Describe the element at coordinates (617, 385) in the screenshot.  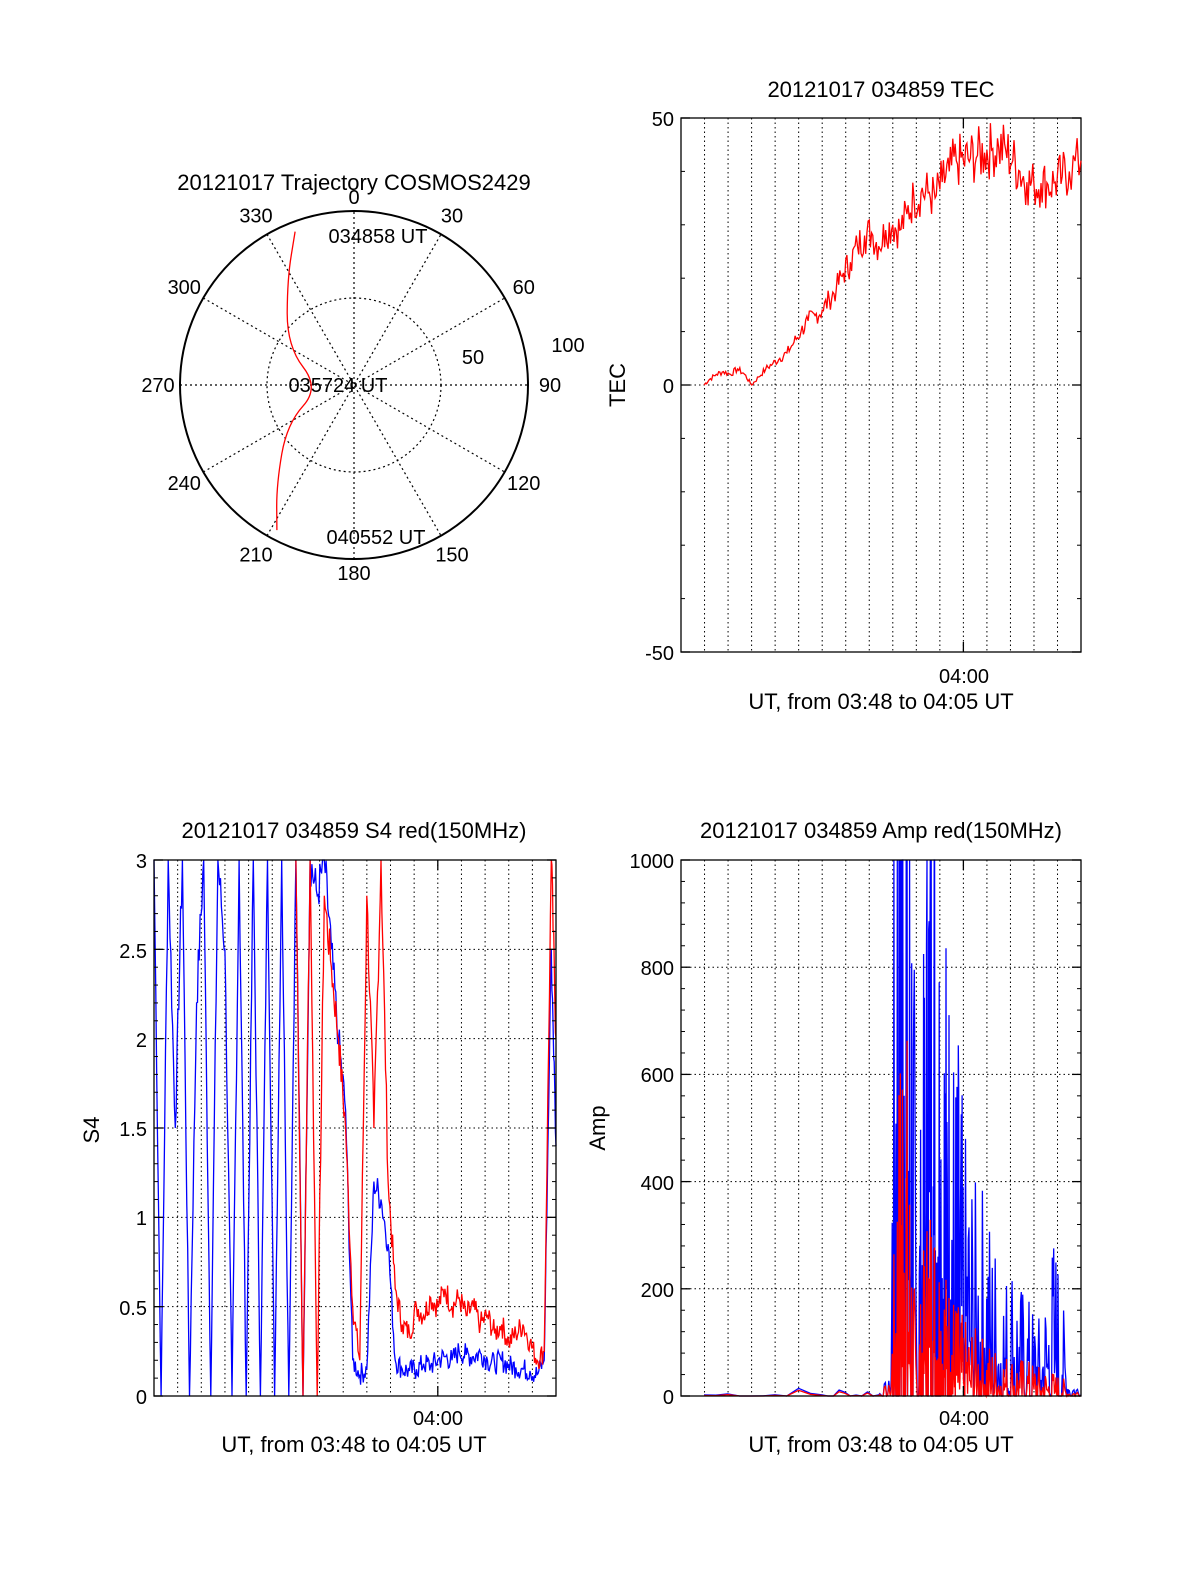
I see `tec-ylabel: TEC` at that location.